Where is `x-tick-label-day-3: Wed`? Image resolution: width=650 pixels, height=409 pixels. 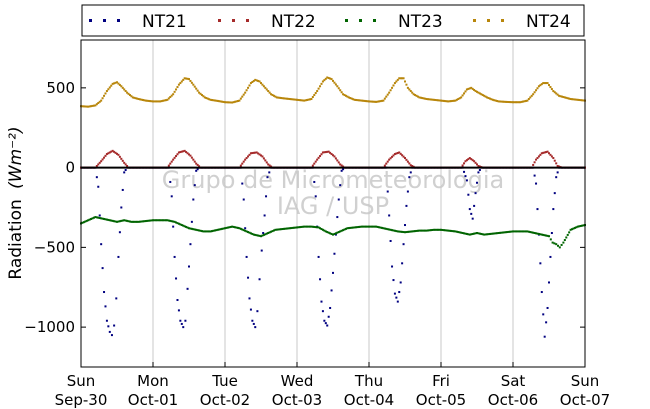 x-tick-label-day-3: Wed is located at coordinates (297, 381).